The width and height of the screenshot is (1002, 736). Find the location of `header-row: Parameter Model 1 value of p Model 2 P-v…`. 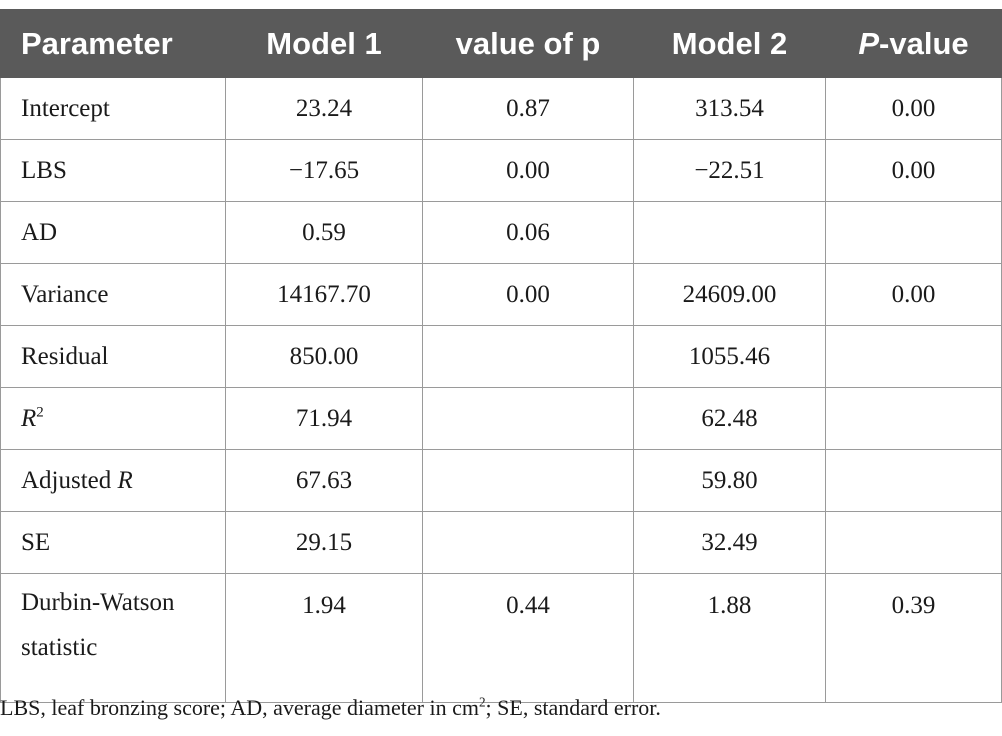

header-row: Parameter Model 1 value of p Model 2 P-v… is located at coordinates (501, 43).